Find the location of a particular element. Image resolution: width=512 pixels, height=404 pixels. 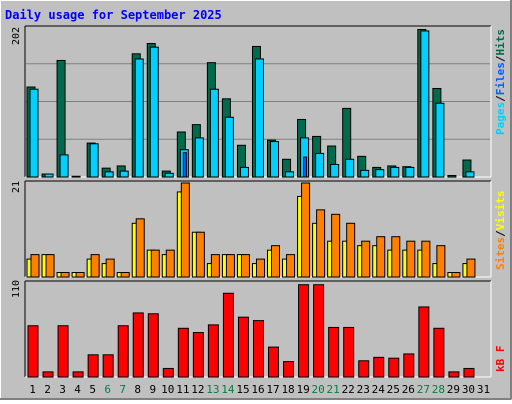

legend-visits: Visits is located at coordinates (500, 211).